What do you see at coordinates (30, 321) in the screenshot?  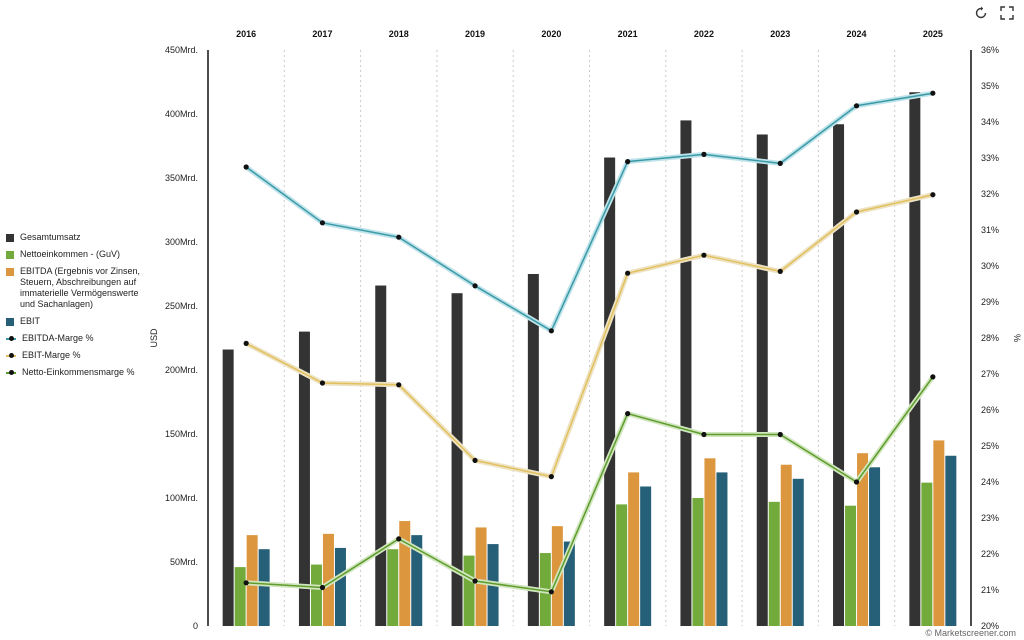 I see `legend-label: EBIT` at bounding box center [30, 321].